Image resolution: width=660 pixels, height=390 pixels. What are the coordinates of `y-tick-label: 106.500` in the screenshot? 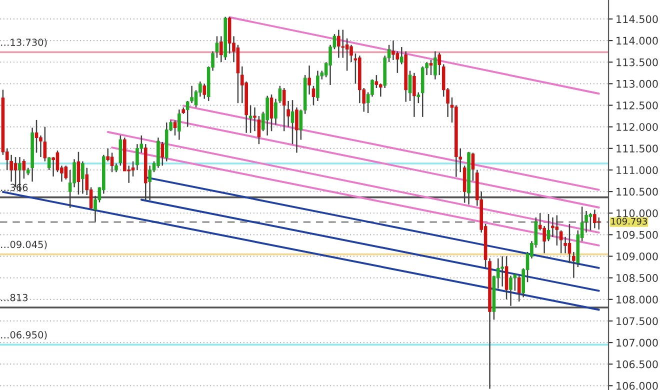 It's located at (637, 364).